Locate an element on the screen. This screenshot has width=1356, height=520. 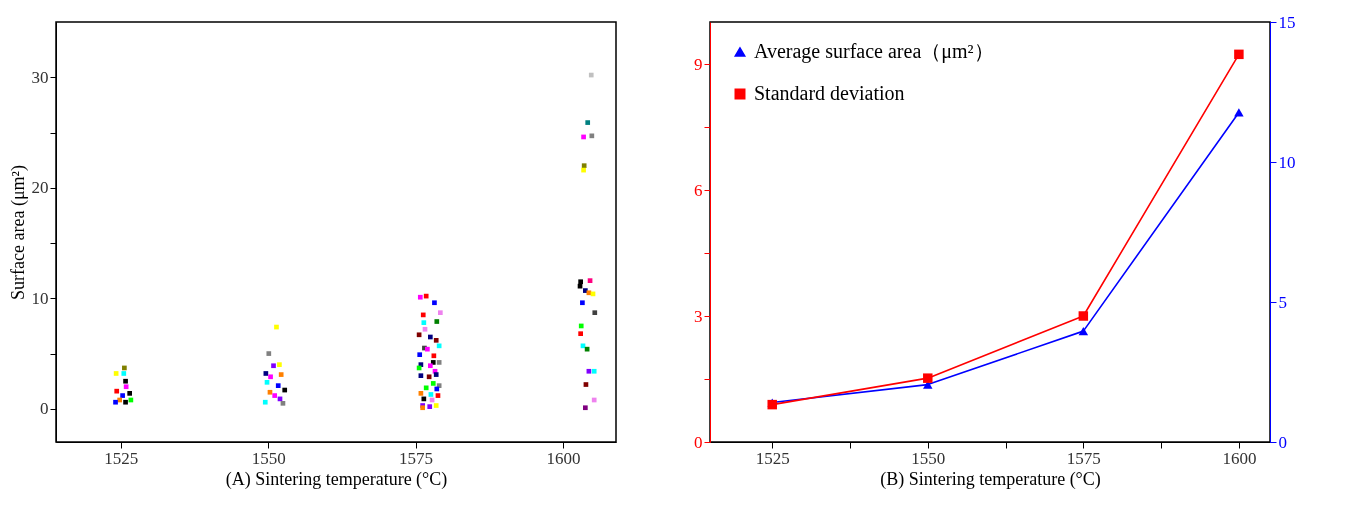
y-tick-label: 20 is located at coordinates (40, 188).